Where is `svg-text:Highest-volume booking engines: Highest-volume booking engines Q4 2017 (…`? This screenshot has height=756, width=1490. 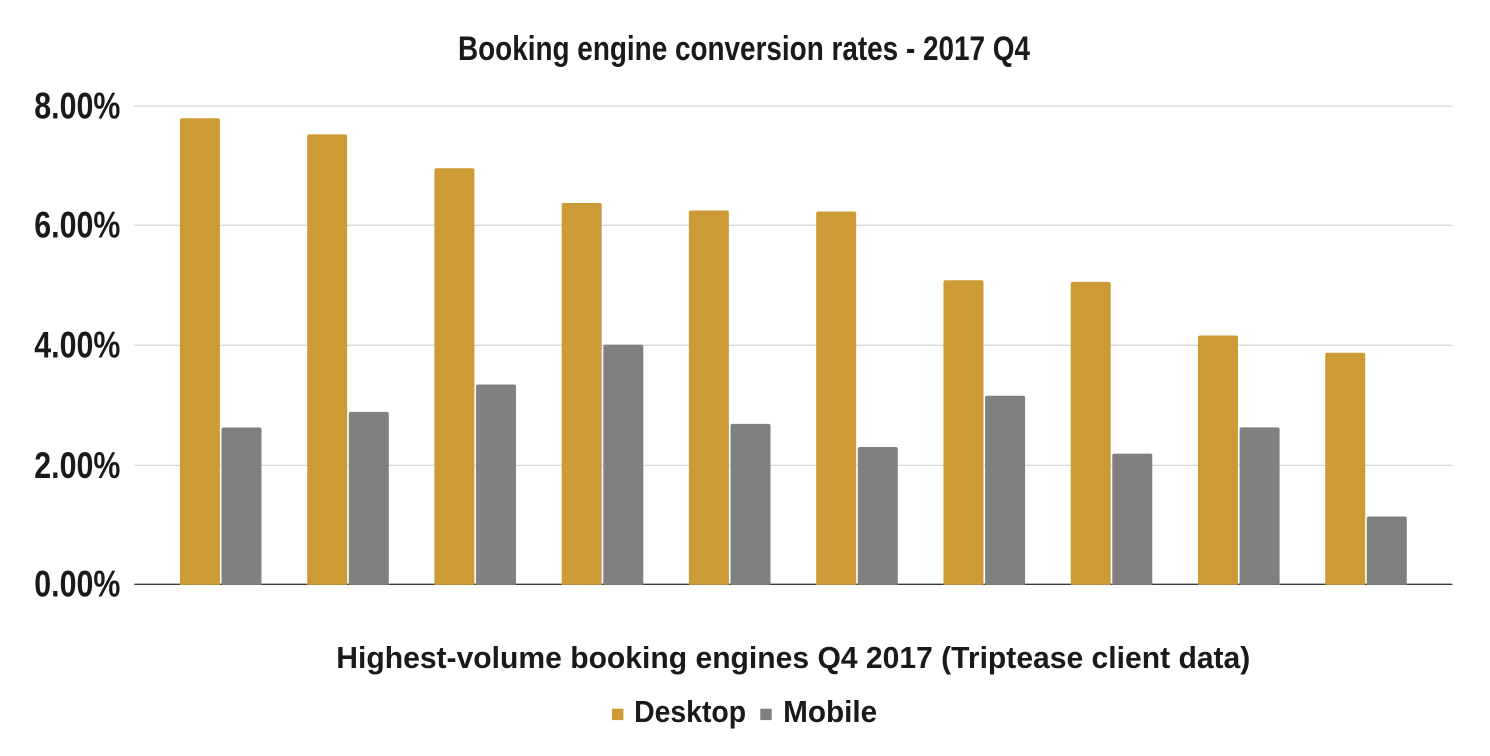 svg-text:Highest-volume booking engines: Highest-volume booking engines Q4 2017 (… is located at coordinates (793, 657).